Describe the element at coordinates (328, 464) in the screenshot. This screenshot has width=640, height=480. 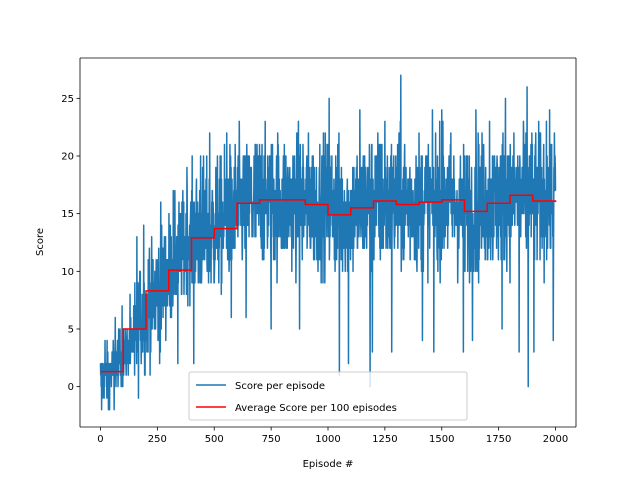
I see `x-axis-label: Episode #` at that location.